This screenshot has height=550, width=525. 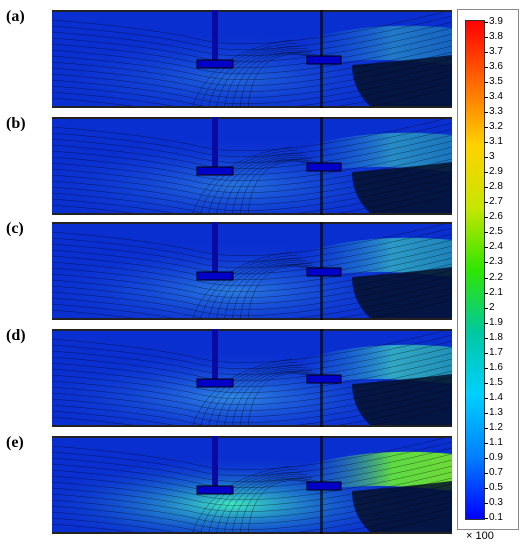 I want to click on colorbar-tick-label: 0.7, so click(x=496, y=473).